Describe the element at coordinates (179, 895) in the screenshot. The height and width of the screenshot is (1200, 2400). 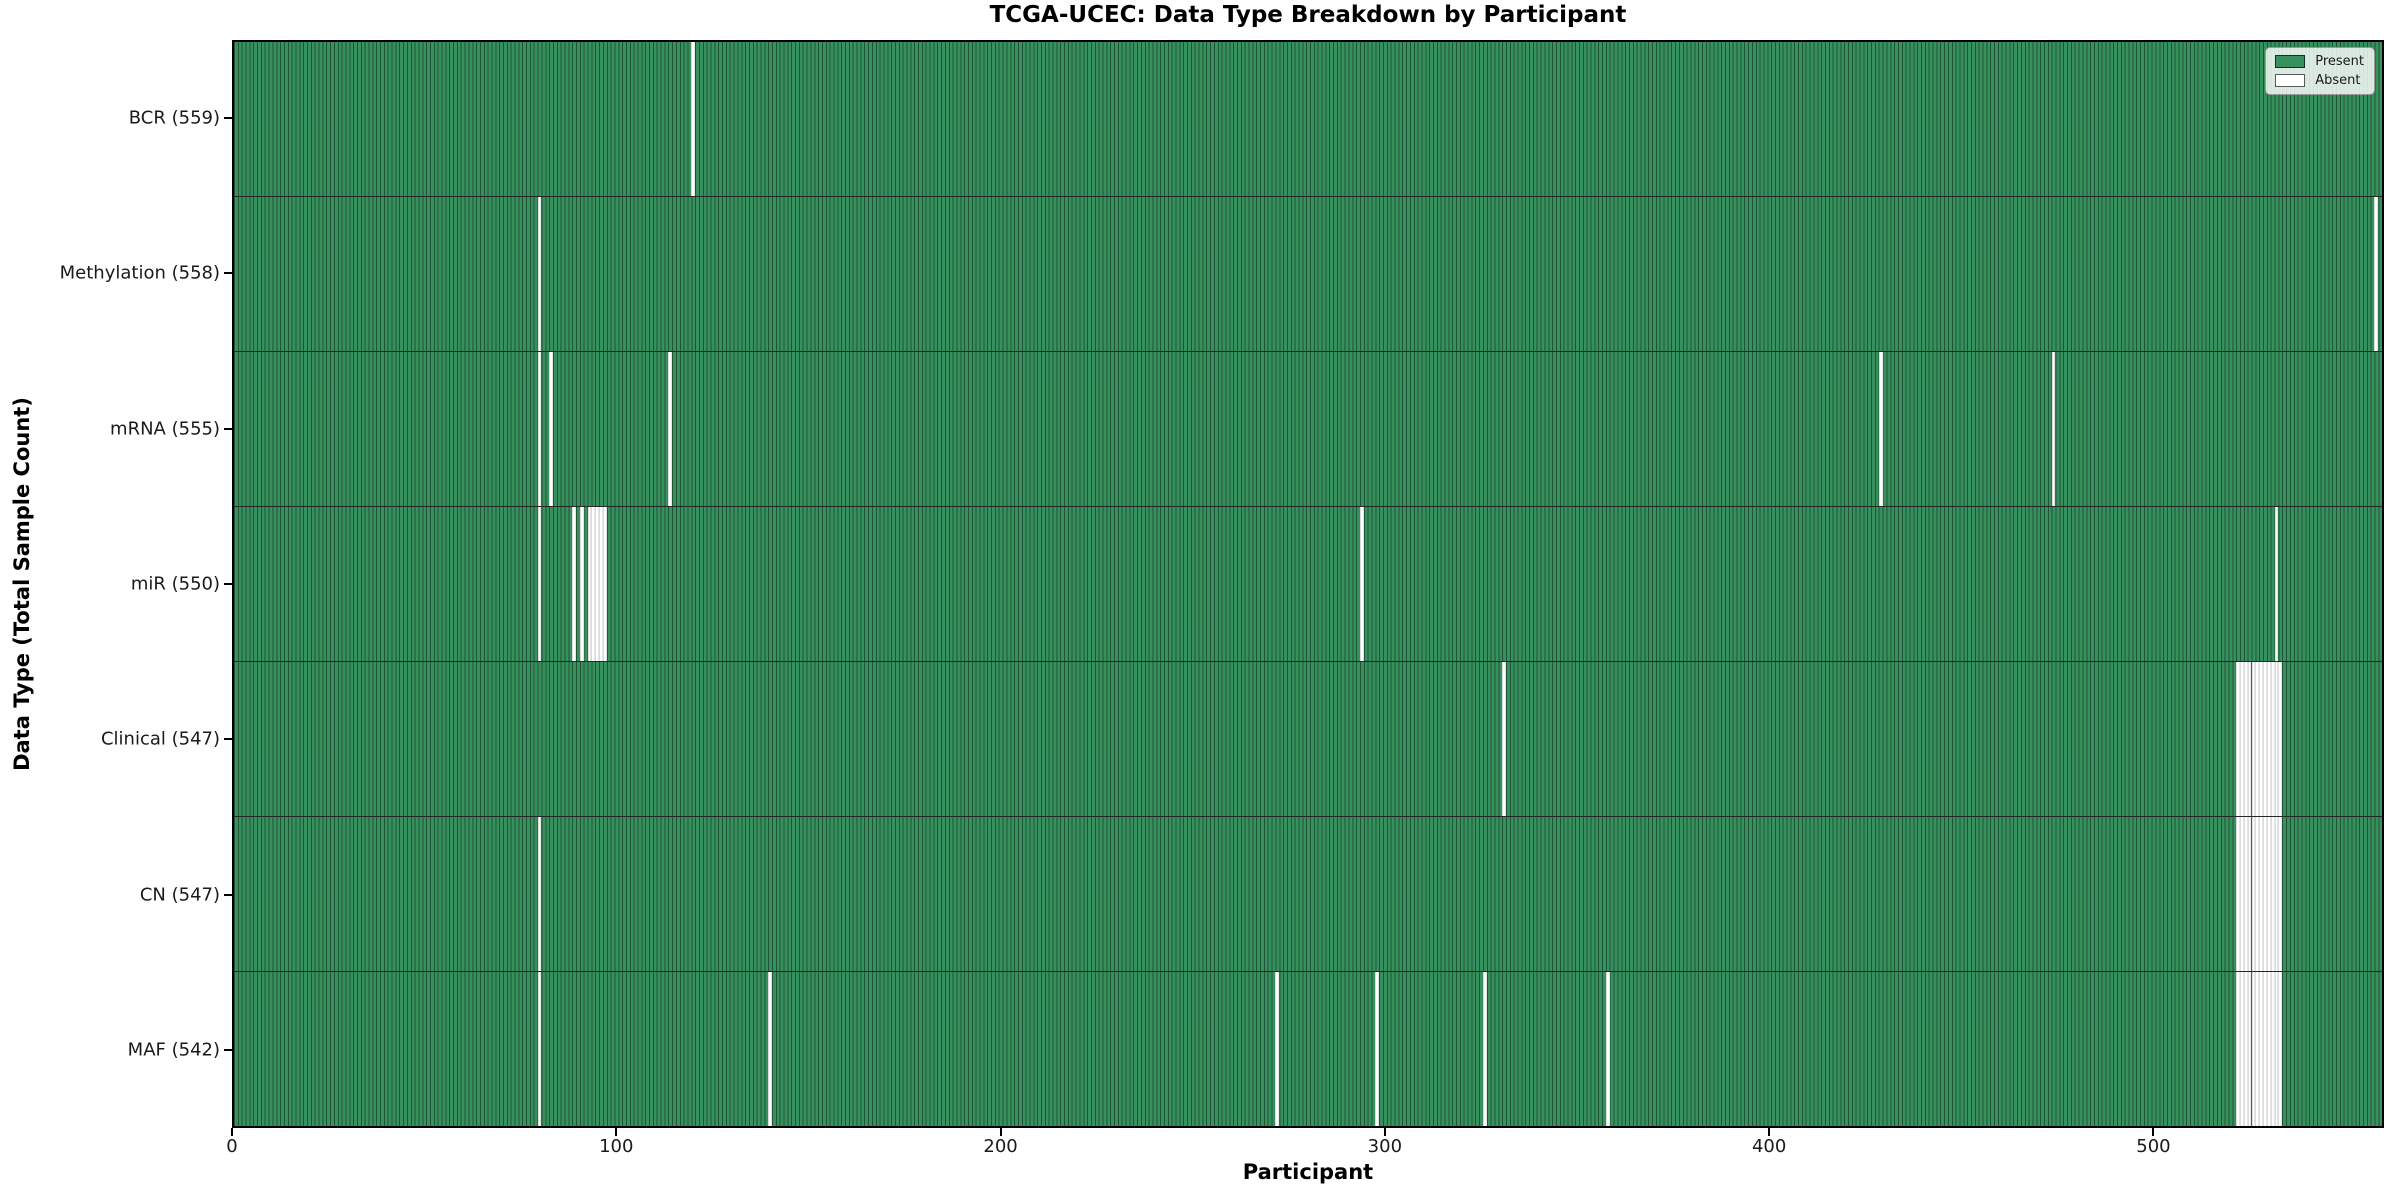
I see `y-tick-label-CN: CN (547)` at that location.